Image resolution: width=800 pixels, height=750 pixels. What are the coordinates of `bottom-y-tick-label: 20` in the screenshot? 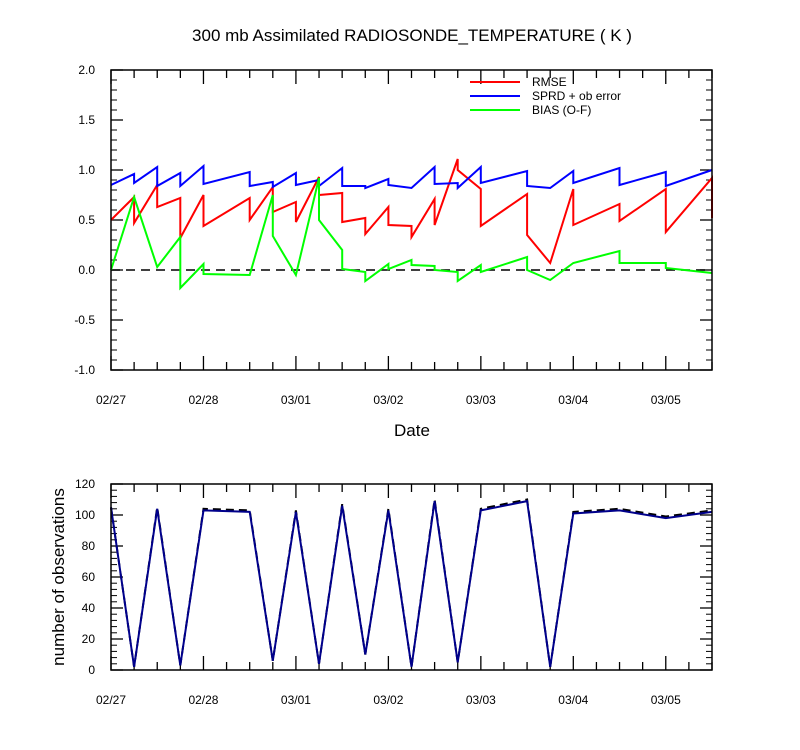 It's located at (89, 639).